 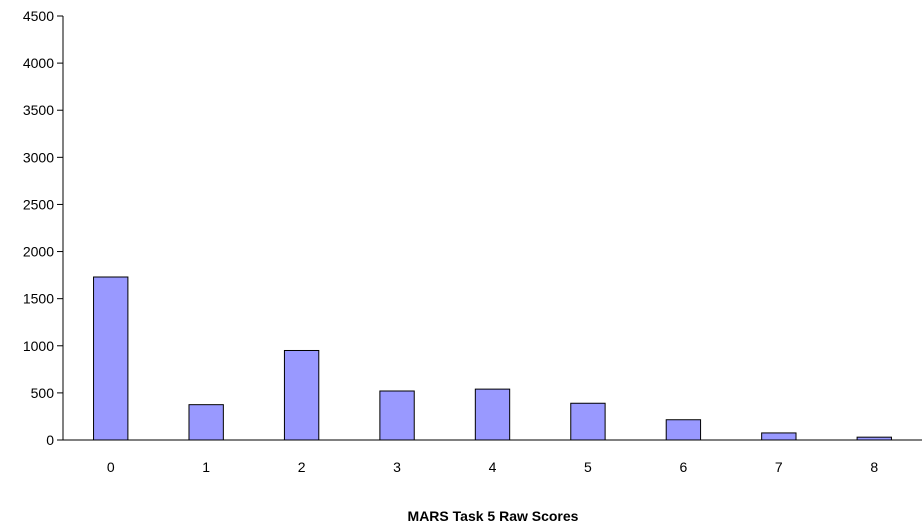 What do you see at coordinates (779, 467) in the screenshot?
I see `x-tick-label: 7` at bounding box center [779, 467].